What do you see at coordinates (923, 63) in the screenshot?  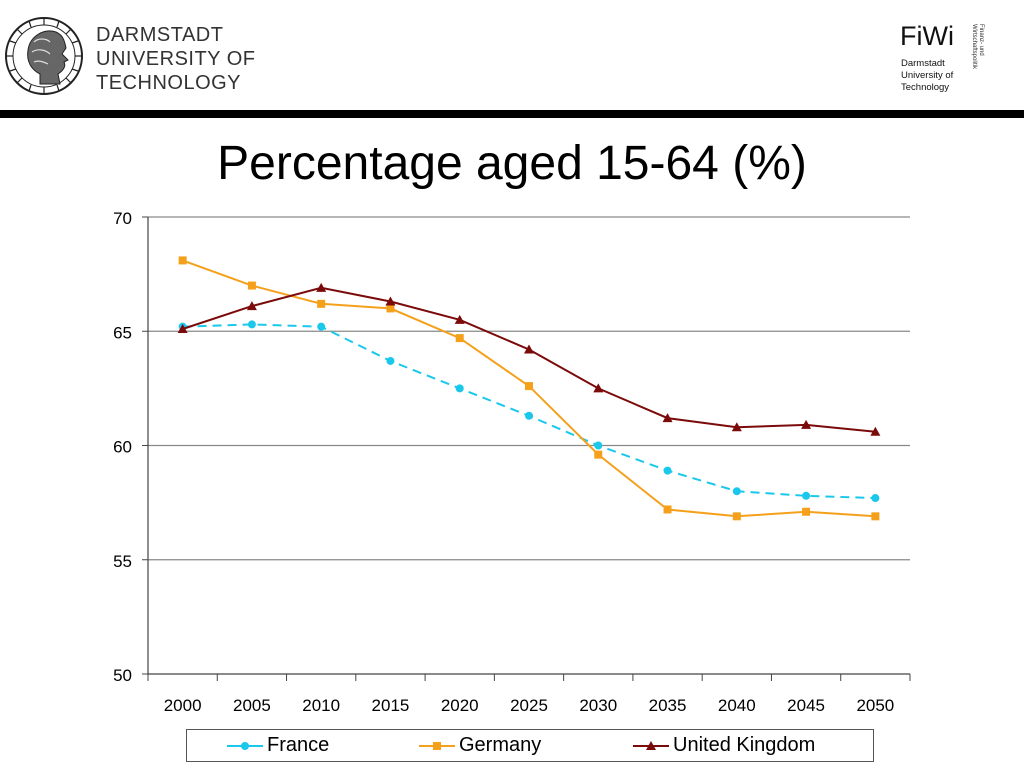 I see `fiwi-subtitle-line: Darmstadt` at bounding box center [923, 63].